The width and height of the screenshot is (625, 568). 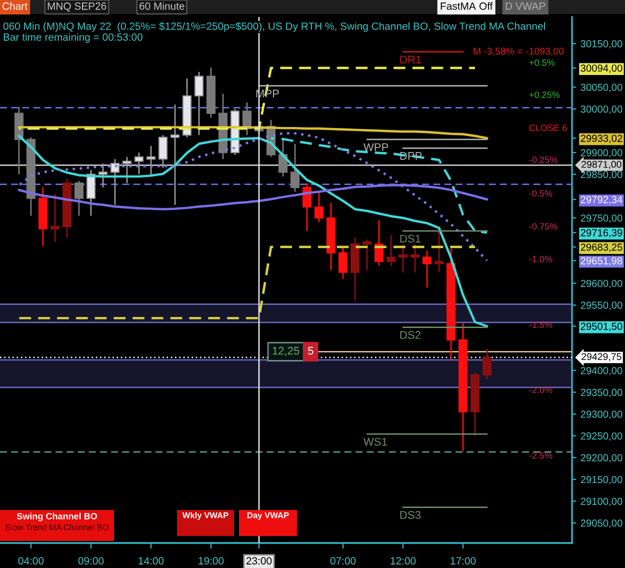 I want to click on series-label: WS1, so click(x=375, y=442).